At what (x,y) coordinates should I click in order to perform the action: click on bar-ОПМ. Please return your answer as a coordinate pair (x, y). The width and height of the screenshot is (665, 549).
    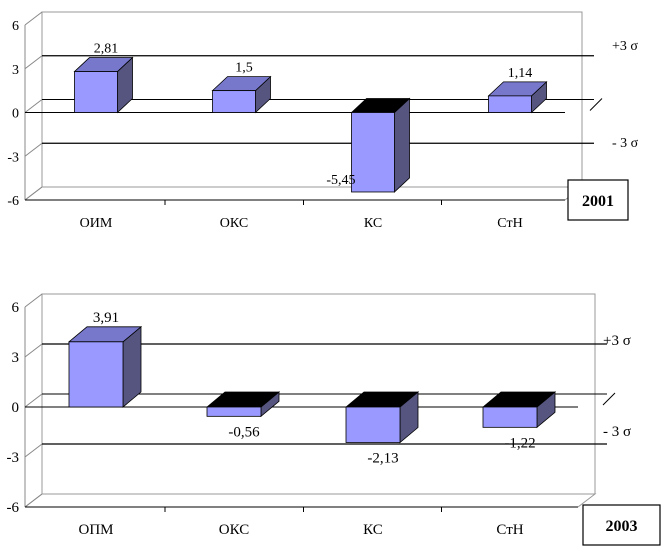
    Looking at the image, I should click on (105, 366).